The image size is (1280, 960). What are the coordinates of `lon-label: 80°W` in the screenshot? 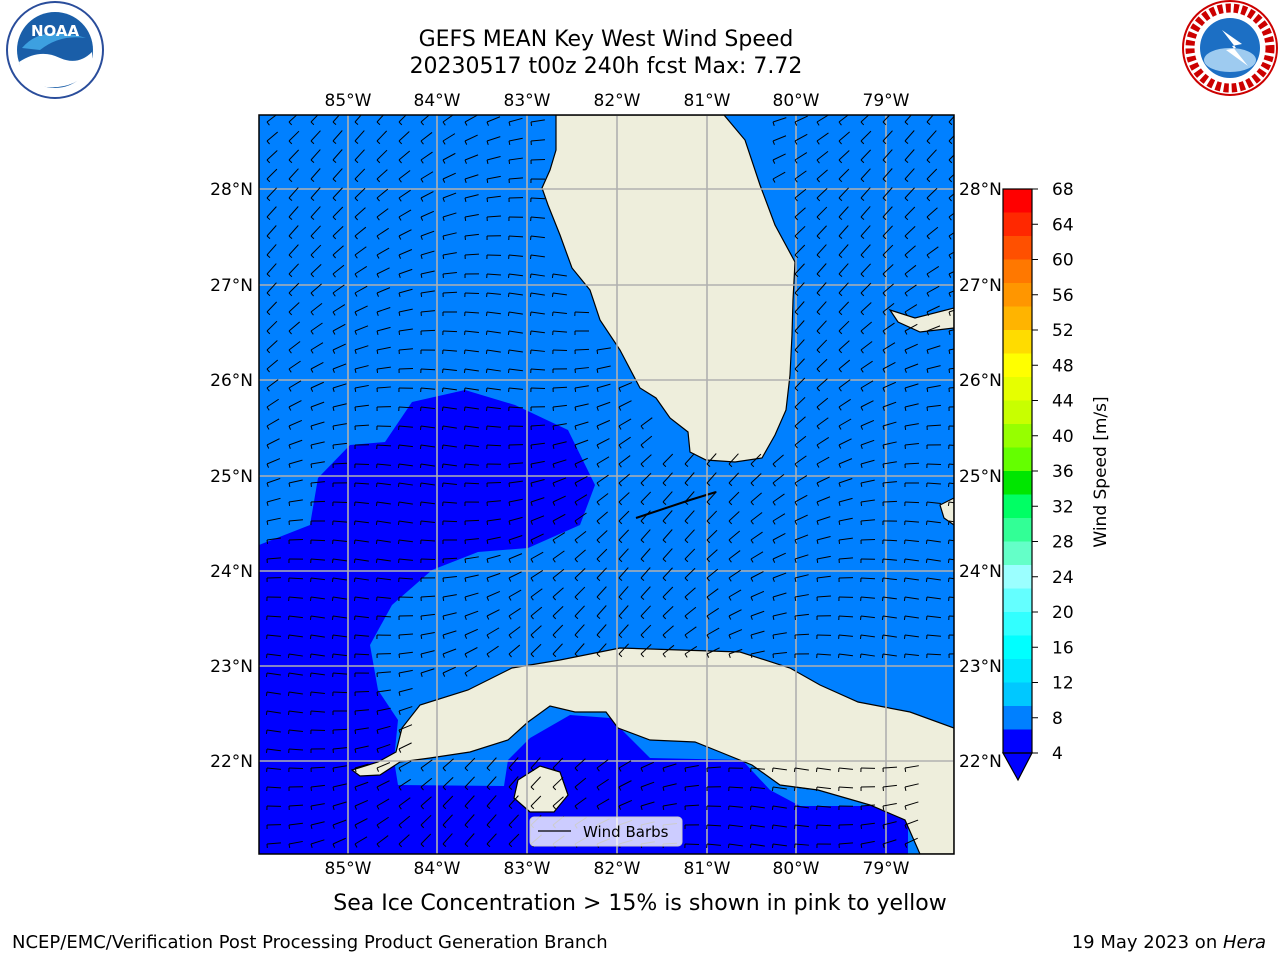 It's located at (796, 869).